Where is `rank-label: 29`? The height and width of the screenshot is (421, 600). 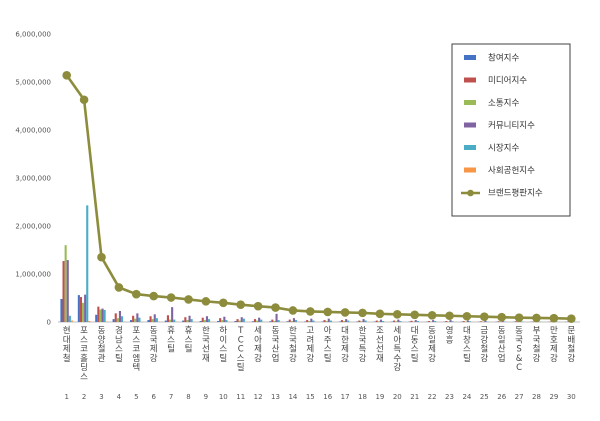 rank-label: 29 is located at coordinates (553, 397).